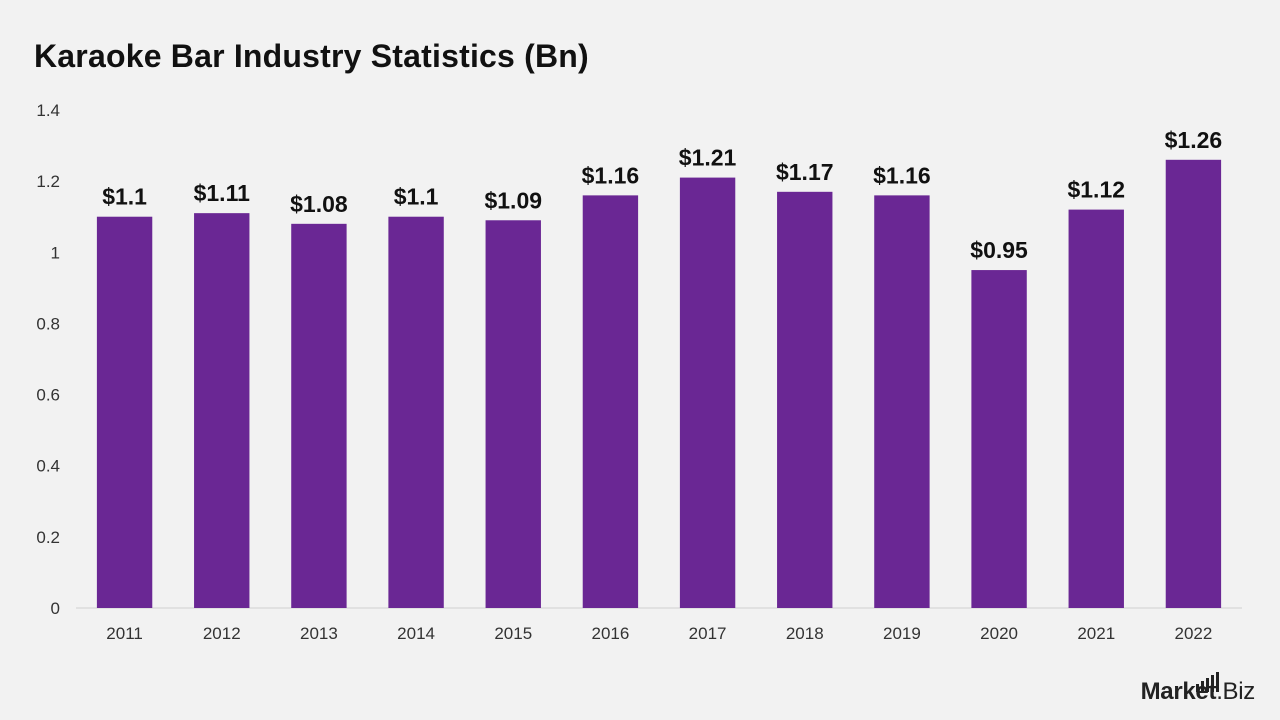 Image resolution: width=1280 pixels, height=720 pixels. I want to click on y-axis: 0 0.2 0.4 0.6 0.8 1 1.2 1.4, so click(48, 359).